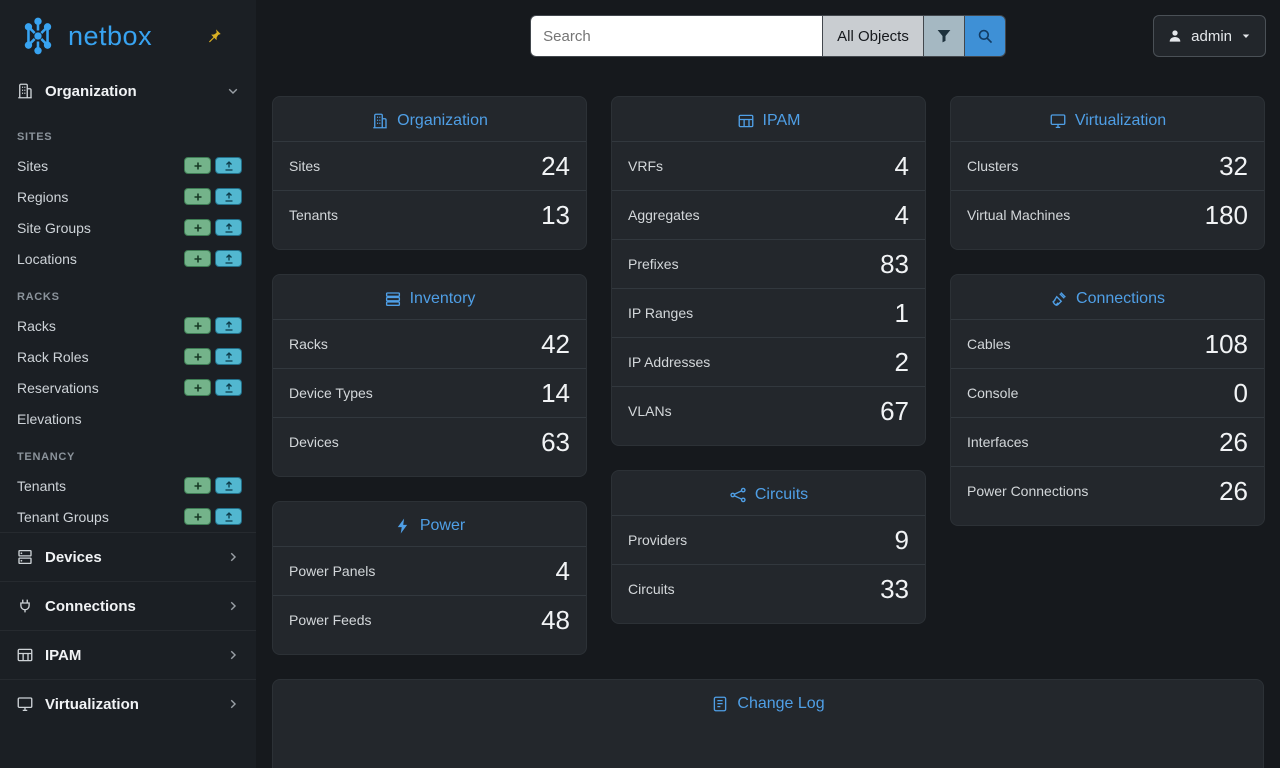 The height and width of the screenshot is (768, 1280). What do you see at coordinates (781, 494) in the screenshot?
I see `card-title-link: Circuits` at bounding box center [781, 494].